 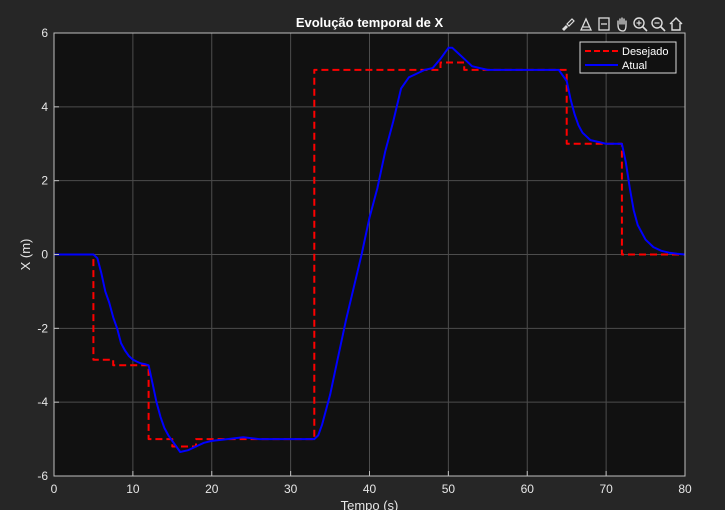 What do you see at coordinates (370, 22) in the screenshot?
I see `chart-title: Evolução temporal de X` at bounding box center [370, 22].